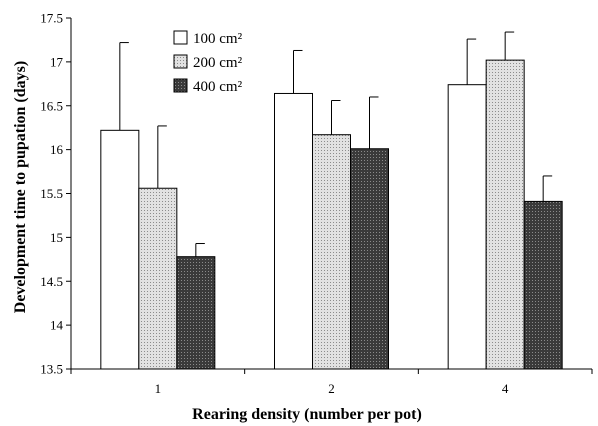 This screenshot has height=426, width=598. Describe the element at coordinates (51, 105) in the screenshot. I see `y-tick-label: 16.5` at that location.